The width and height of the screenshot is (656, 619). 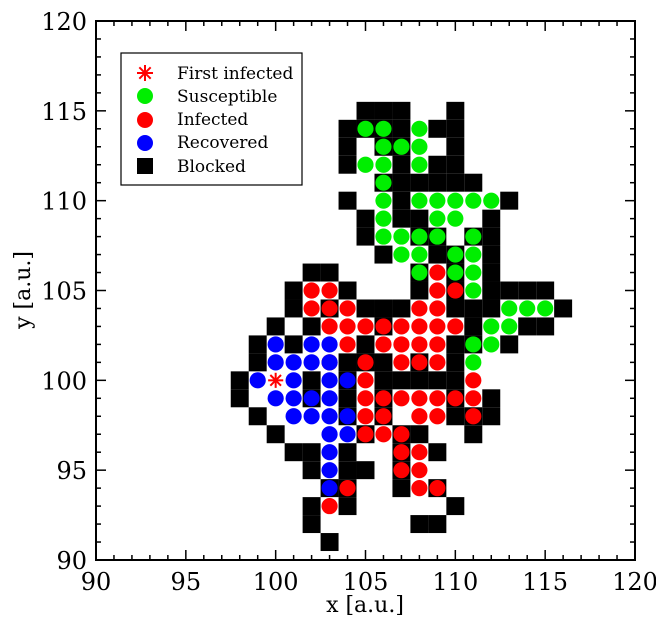 What do you see at coordinates (64, 381) in the screenshot?
I see `y-tick-label: 100` at bounding box center [64, 381].